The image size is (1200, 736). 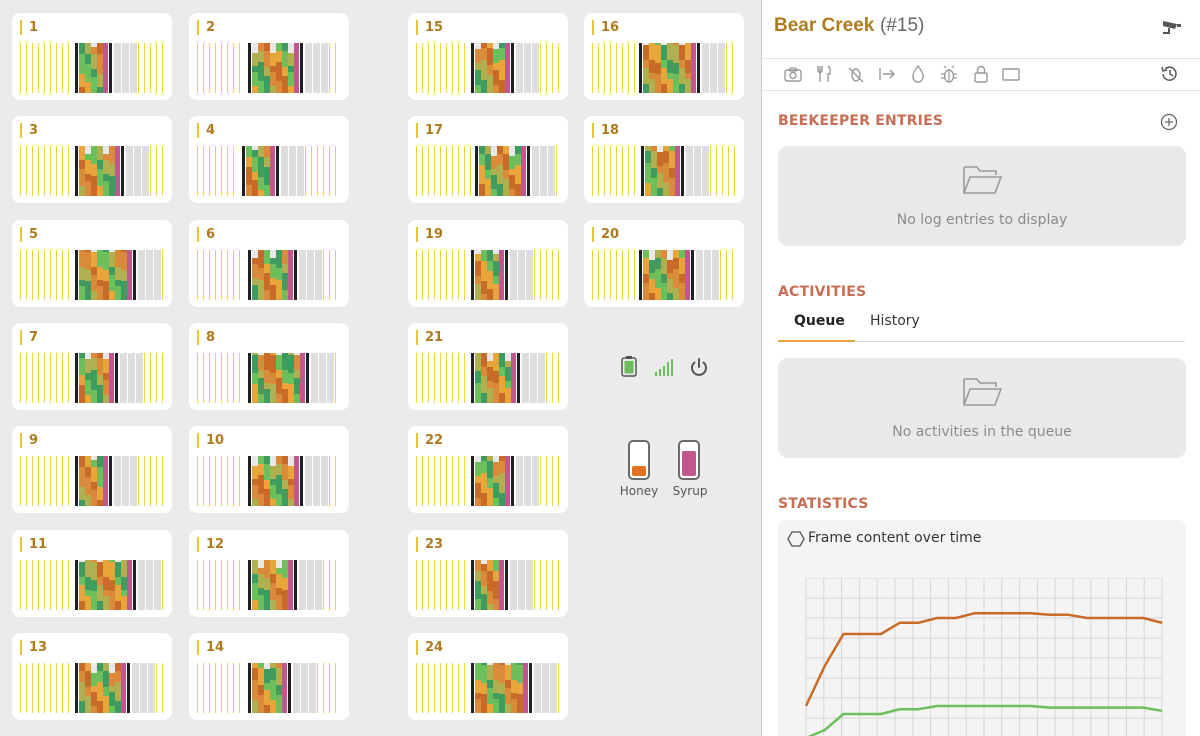 What do you see at coordinates (699, 367) in the screenshot?
I see `power-icon` at bounding box center [699, 367].